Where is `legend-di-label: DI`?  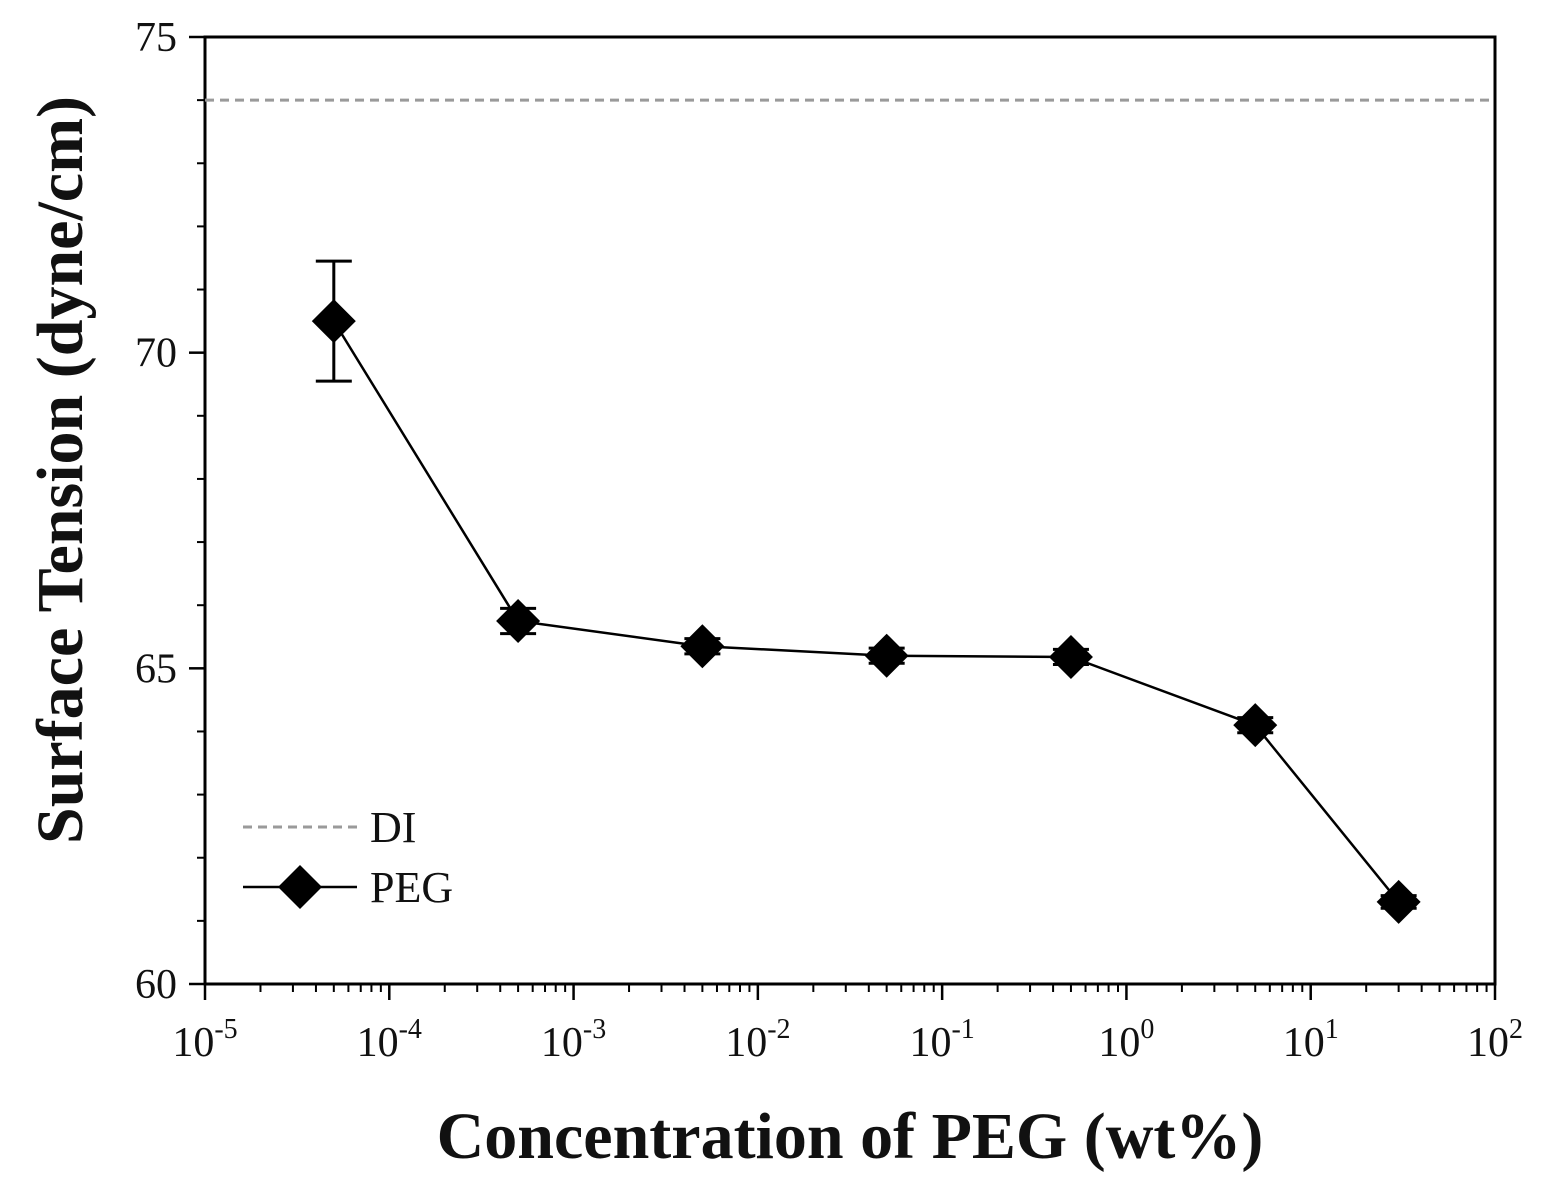
legend-di-label: DI is located at coordinates (393, 827).